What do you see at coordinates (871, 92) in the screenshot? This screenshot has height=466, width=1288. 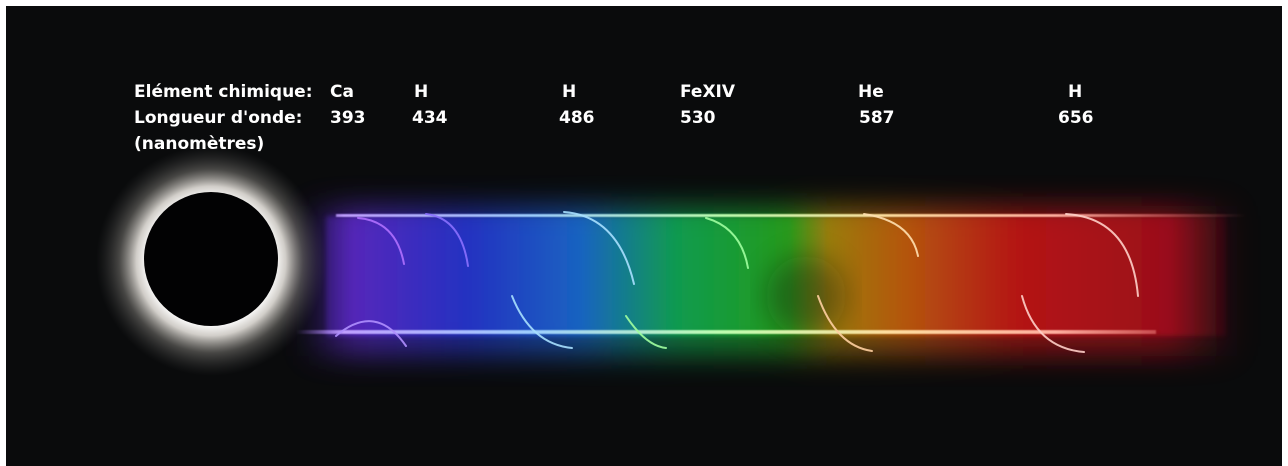 I see `element-he: He` at bounding box center [871, 92].